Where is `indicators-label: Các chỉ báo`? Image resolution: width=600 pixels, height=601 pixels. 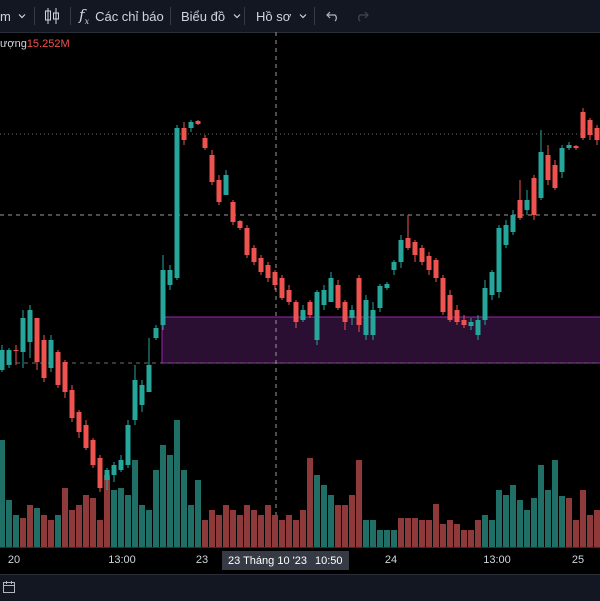 indicators-label: Các chỉ báo is located at coordinates (129, 16).